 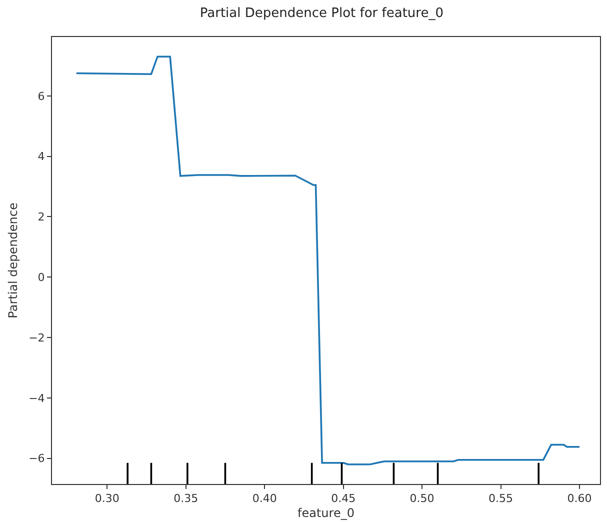 What do you see at coordinates (36, 337) in the screenshot?
I see `y-tick-label: −2` at bounding box center [36, 337].